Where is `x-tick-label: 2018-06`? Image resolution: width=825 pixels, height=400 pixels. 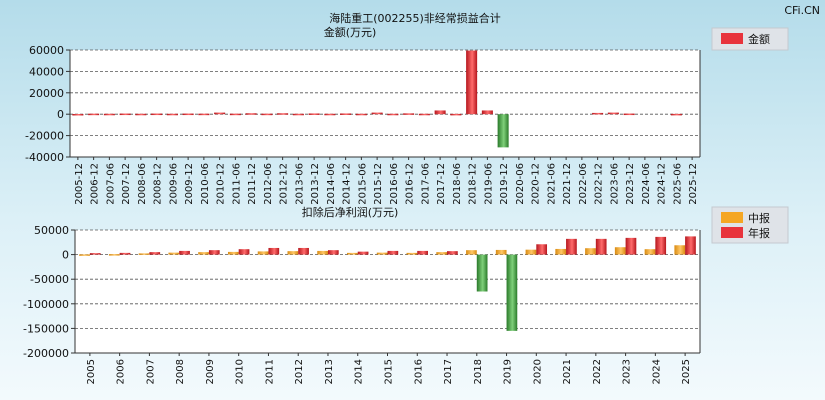
x-tick-label: 2018-06 is located at coordinates (457, 184).